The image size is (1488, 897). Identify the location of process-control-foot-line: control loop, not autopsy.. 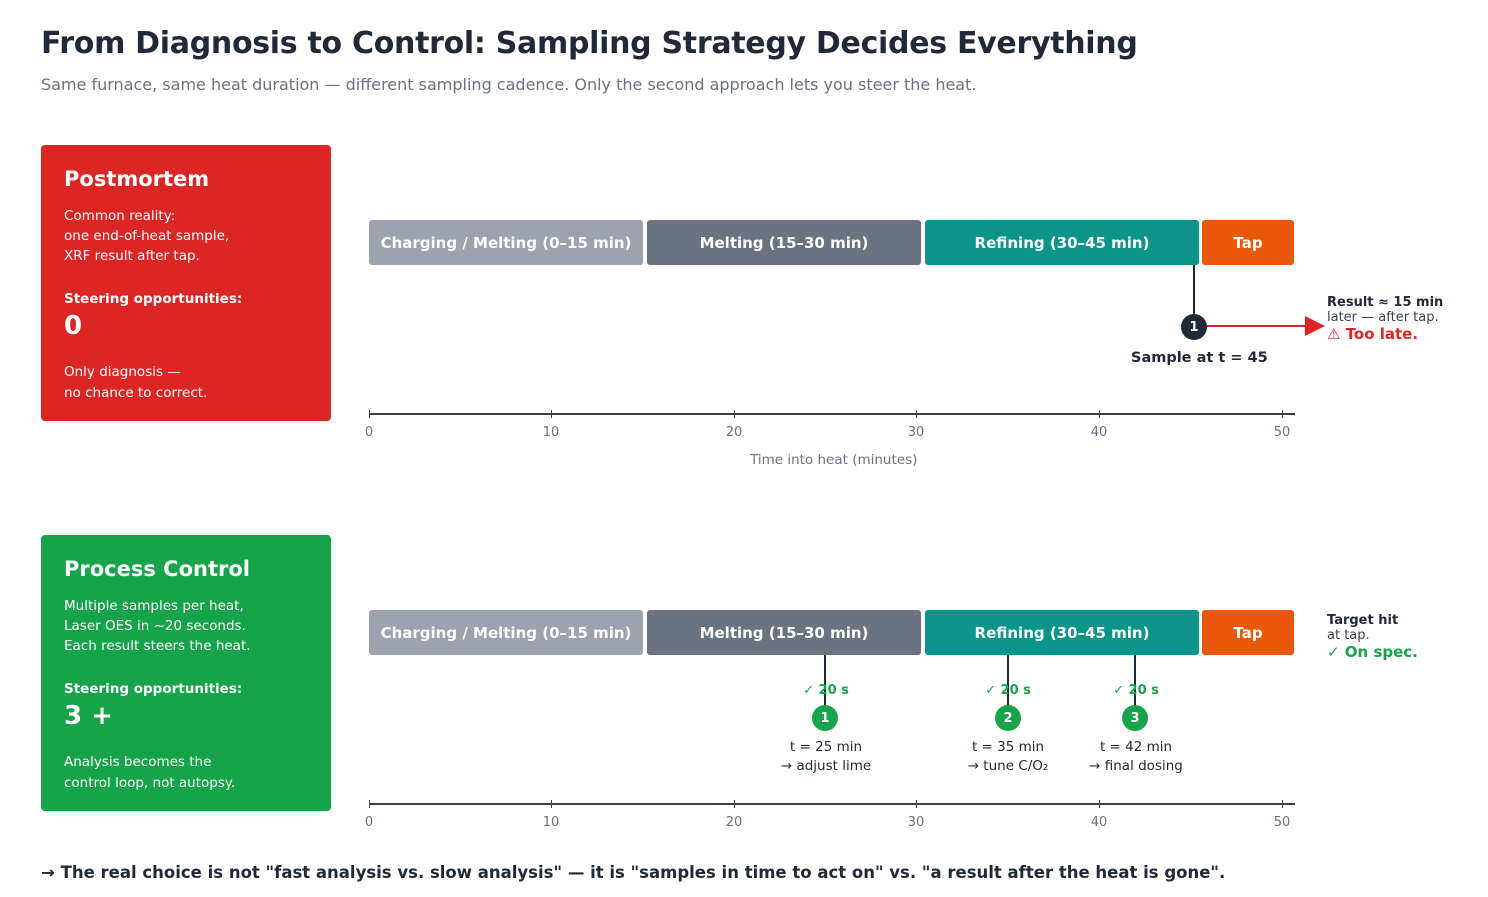
(150, 783).